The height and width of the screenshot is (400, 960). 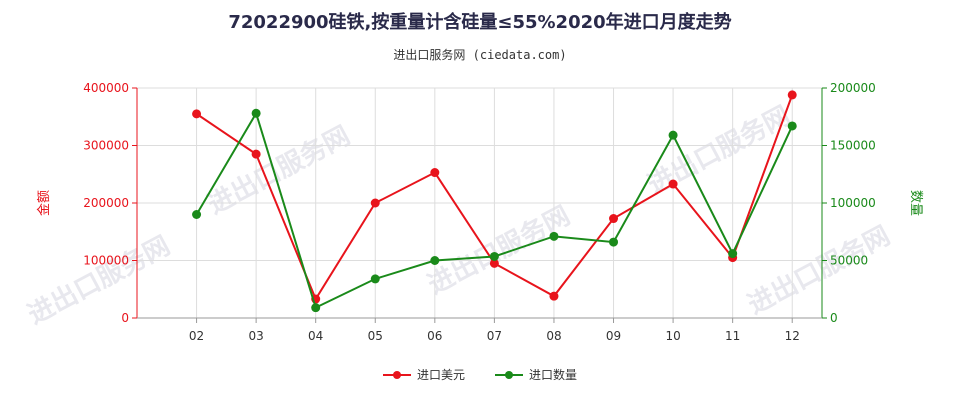 I want to click on legend-item-import-usd: 进口美元, so click(x=423, y=374).